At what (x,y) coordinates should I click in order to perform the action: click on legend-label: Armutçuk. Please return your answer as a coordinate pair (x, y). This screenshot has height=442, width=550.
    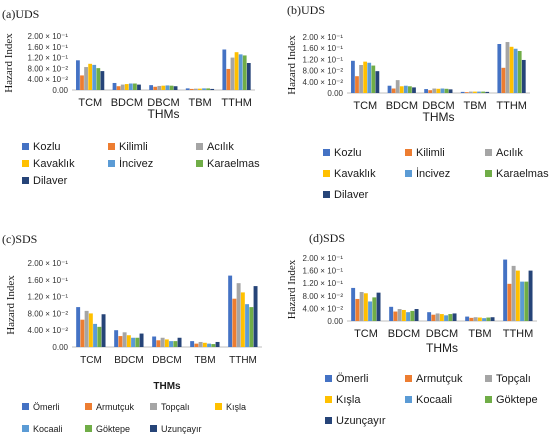
    Looking at the image, I should click on (115, 407).